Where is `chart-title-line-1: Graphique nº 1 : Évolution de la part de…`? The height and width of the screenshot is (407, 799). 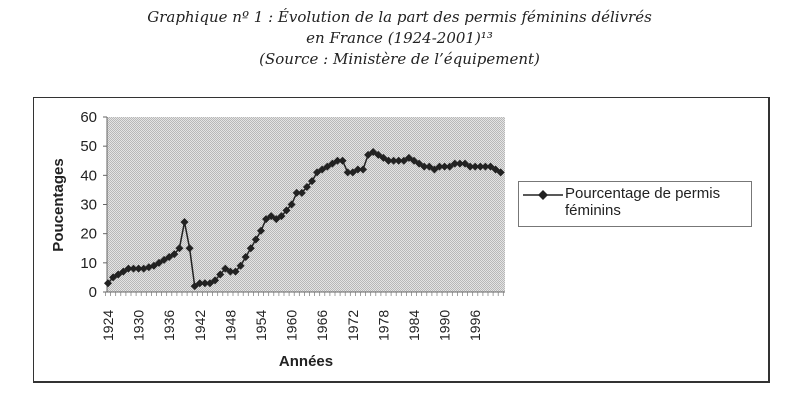 chart-title-line-1: Graphique nº 1 : Évolution de la part de… is located at coordinates (399, 17).